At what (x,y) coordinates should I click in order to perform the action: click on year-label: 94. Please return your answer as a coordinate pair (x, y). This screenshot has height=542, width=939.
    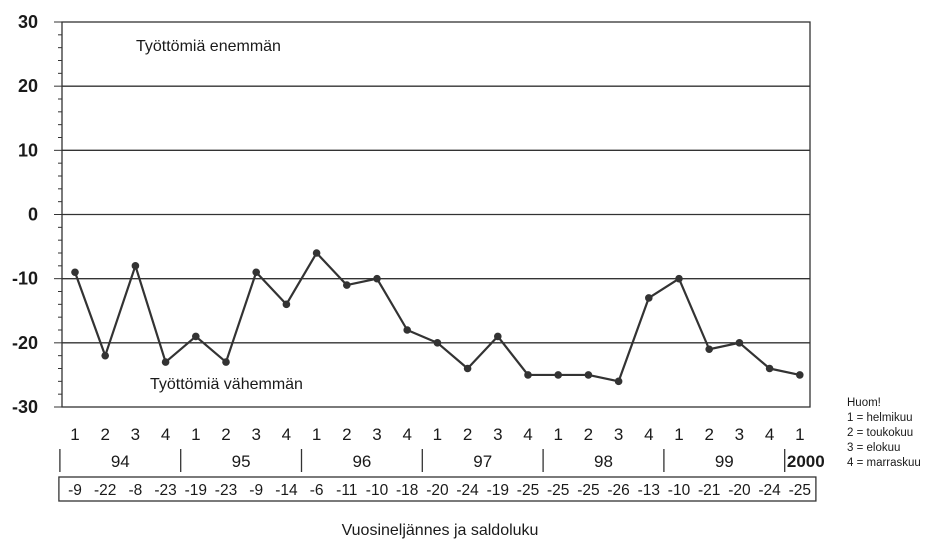
    Looking at the image, I should click on (120, 461).